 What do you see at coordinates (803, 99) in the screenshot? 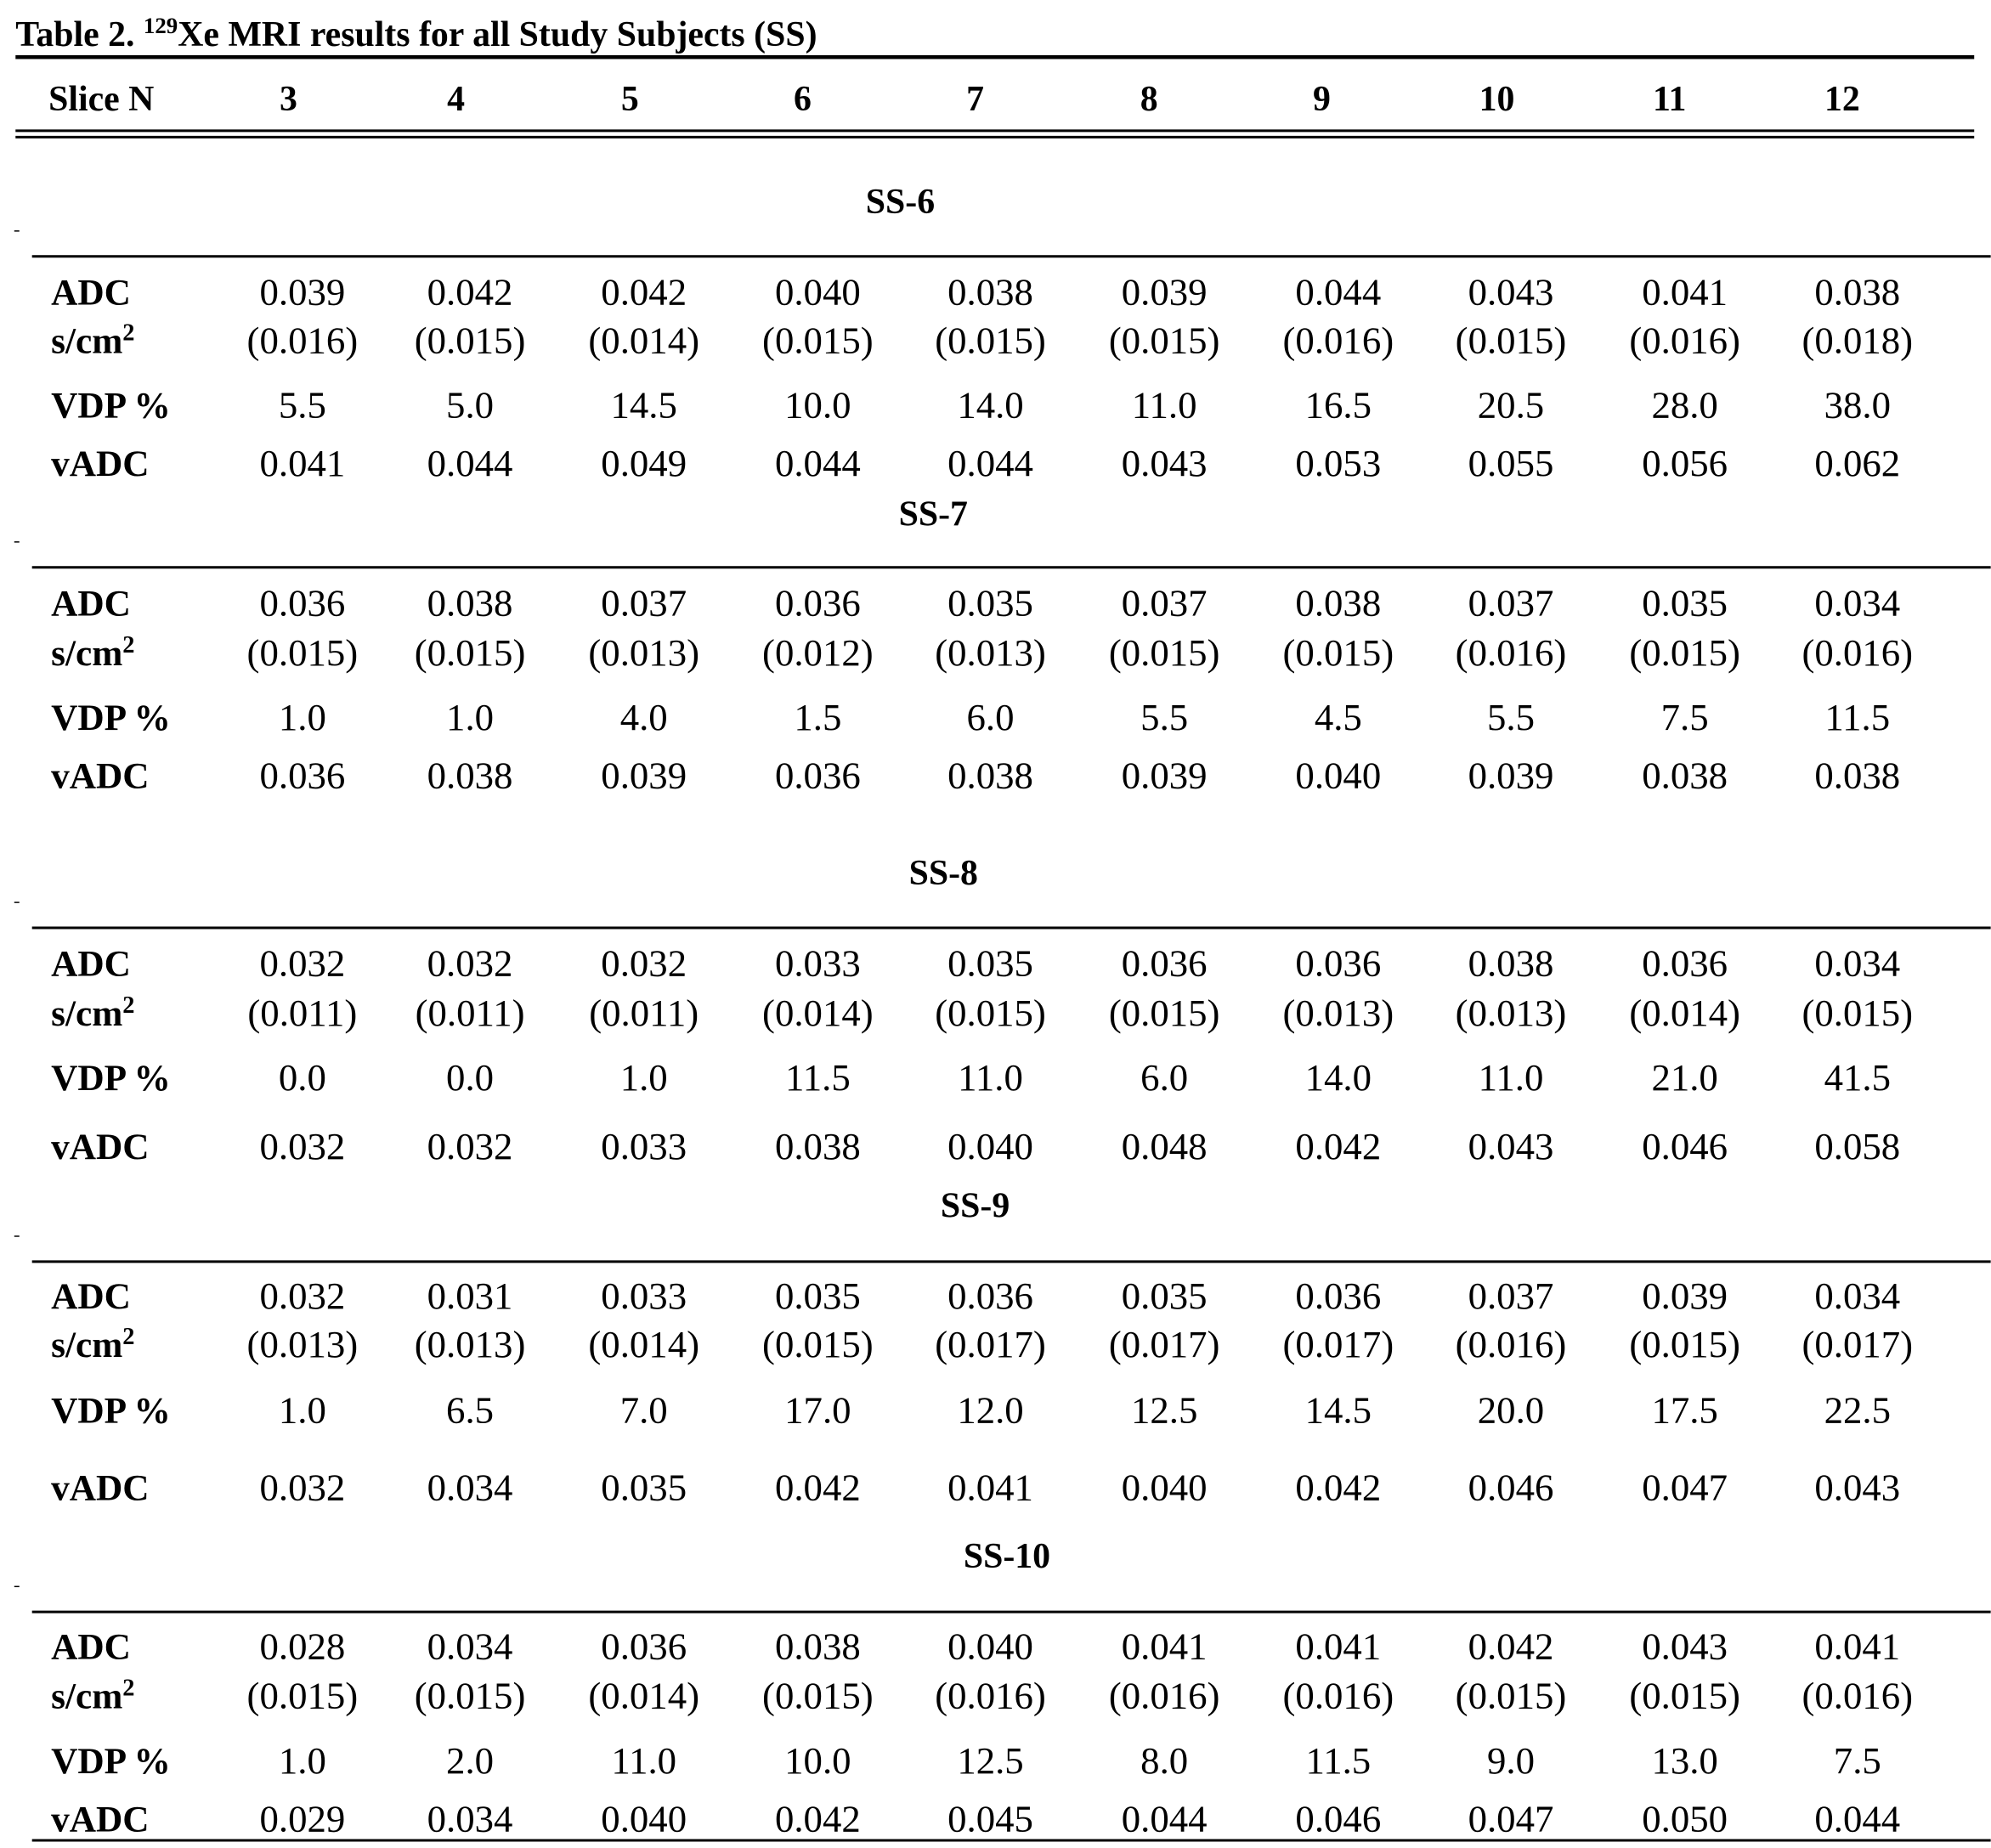
I see `column-header: 6` at bounding box center [803, 99].